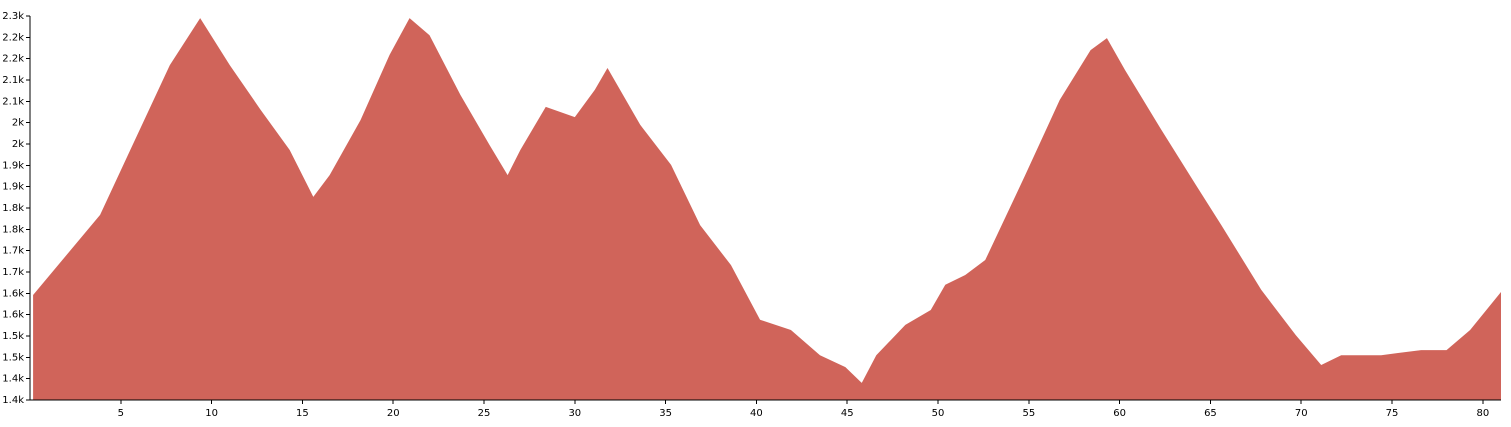 Image resolution: width=1511 pixels, height=427 pixels. What do you see at coordinates (1210, 413) in the screenshot?
I see `x-tick-label: 65` at bounding box center [1210, 413].